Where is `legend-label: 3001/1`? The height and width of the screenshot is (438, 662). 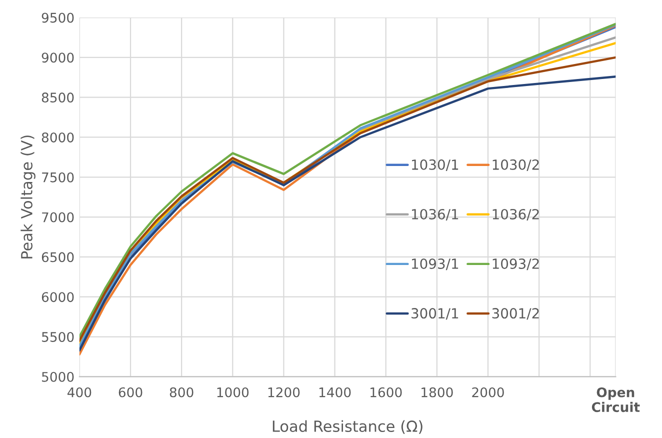
legend-label: 3001/1 is located at coordinates (435, 314).